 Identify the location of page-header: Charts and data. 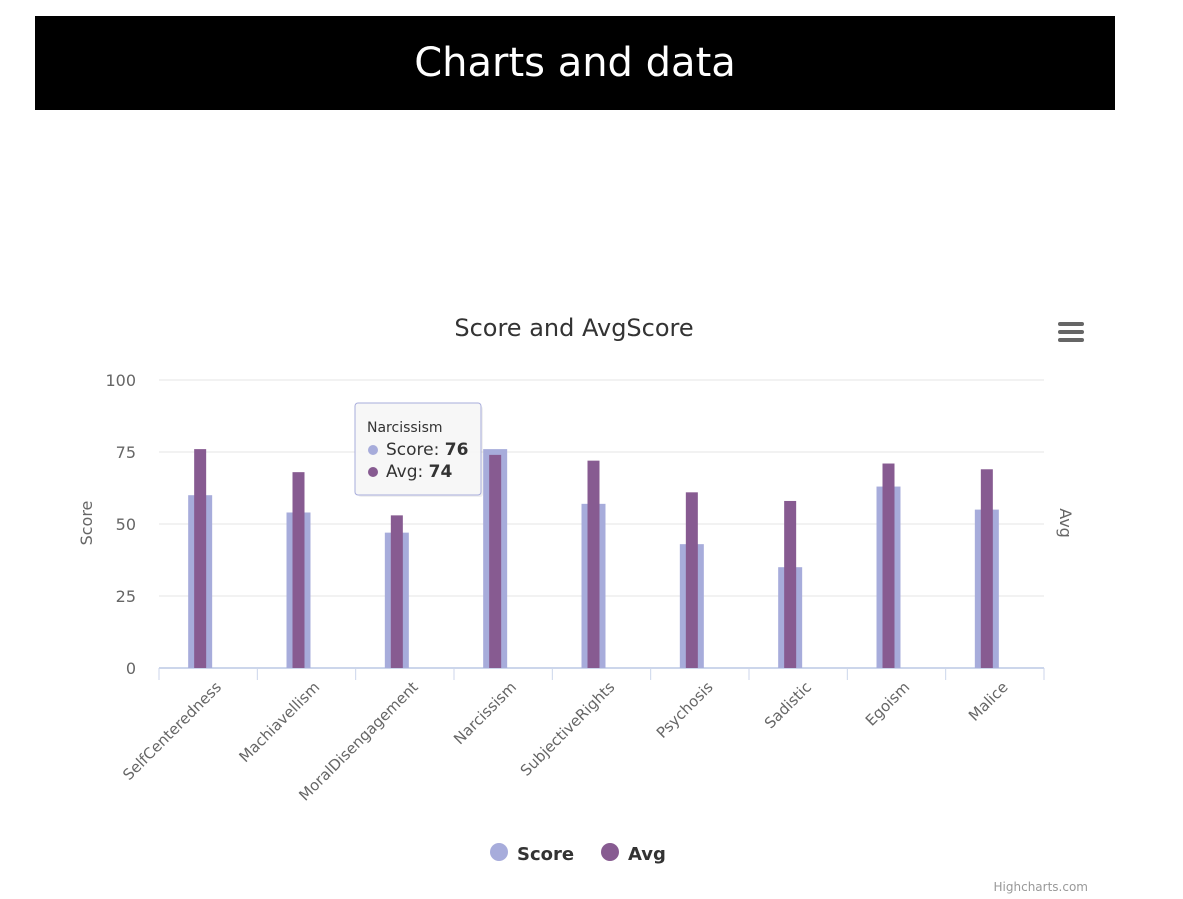
(575, 63).